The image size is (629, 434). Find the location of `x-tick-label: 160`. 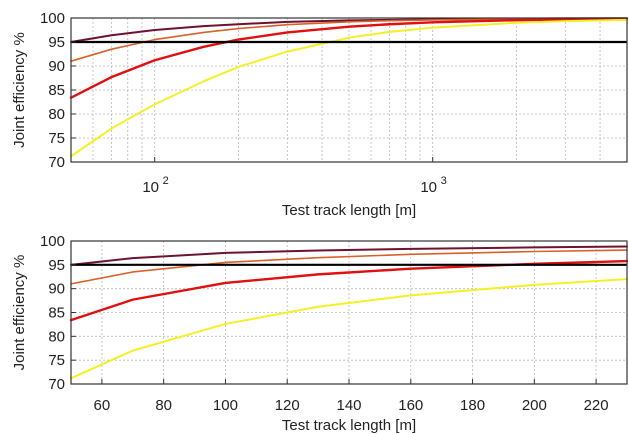

x-tick-label: 160 is located at coordinates (410, 405).